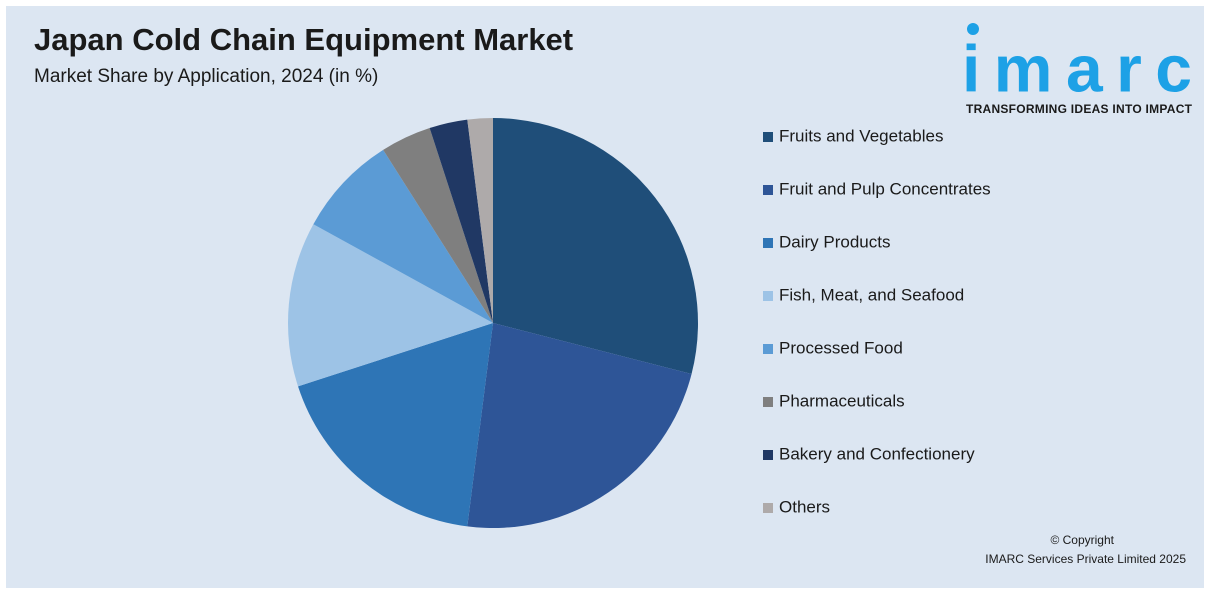  Describe the element at coordinates (1085, 559) in the screenshot. I see `copyright: IMARC Services Private Limited 2025` at that location.